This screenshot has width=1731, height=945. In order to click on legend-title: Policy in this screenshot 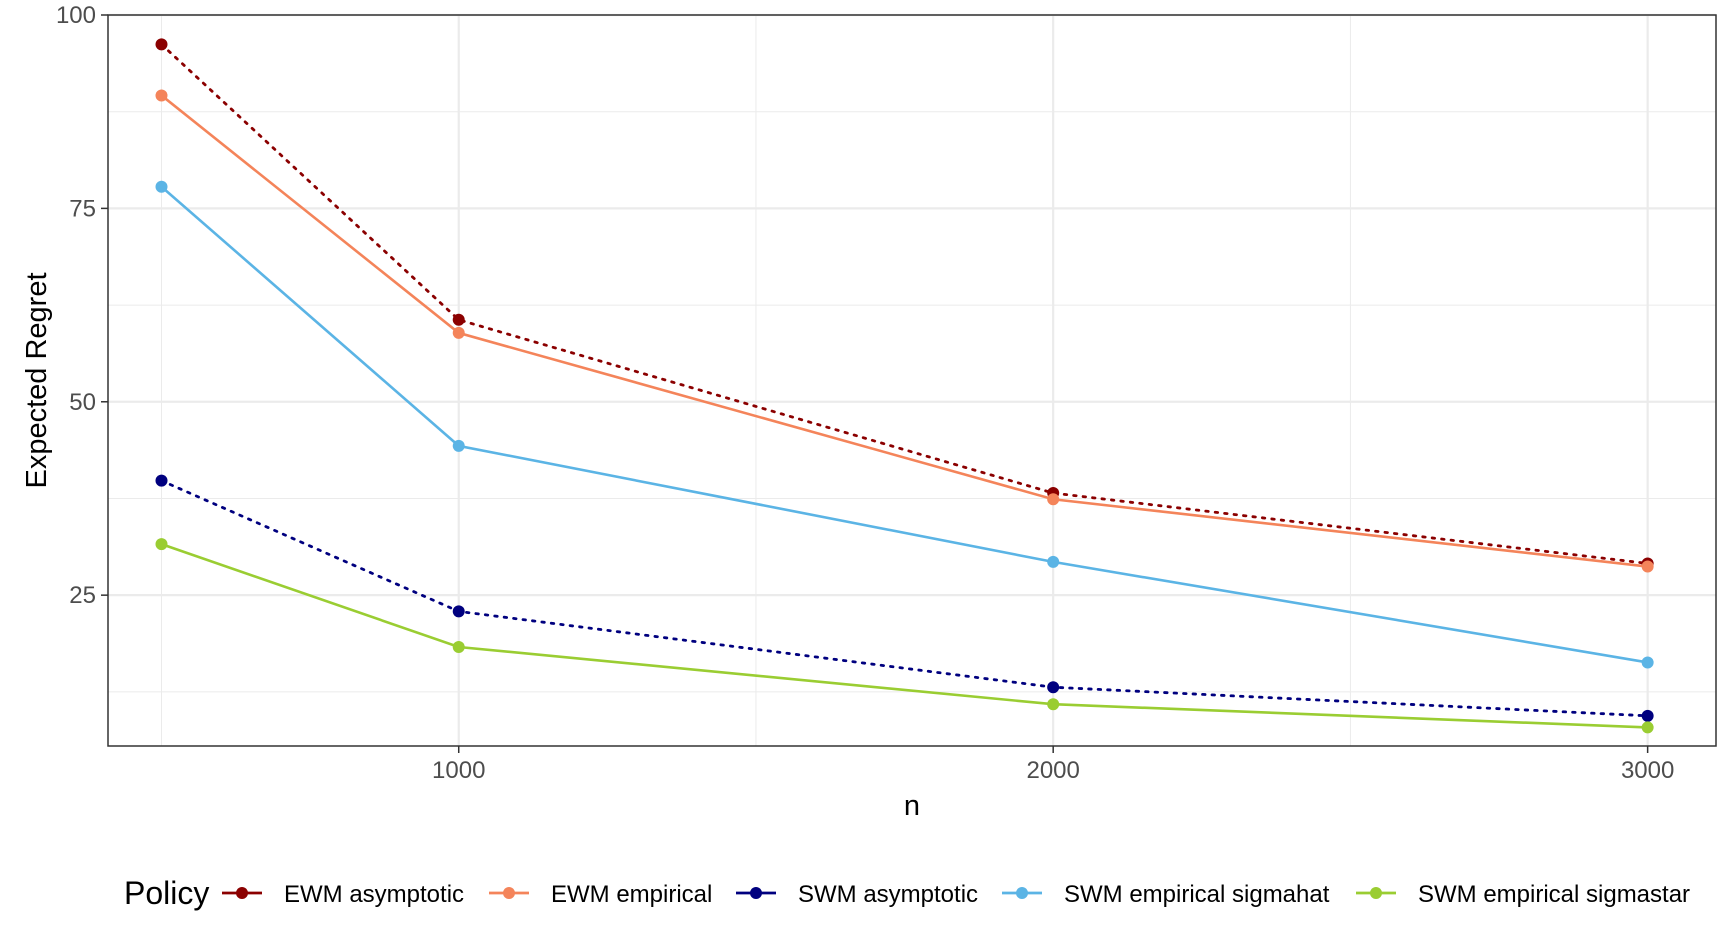, I will do `click(166, 893)`.